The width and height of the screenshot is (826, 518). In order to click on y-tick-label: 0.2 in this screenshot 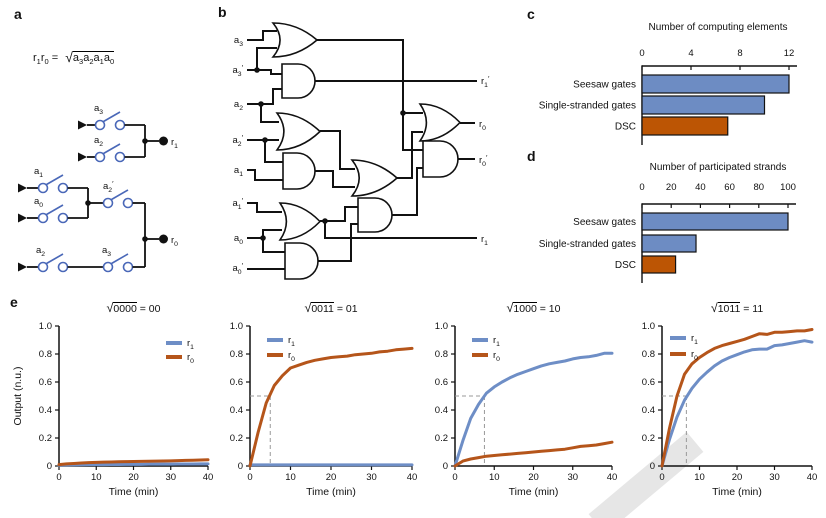, I will do `click(236, 438)`.